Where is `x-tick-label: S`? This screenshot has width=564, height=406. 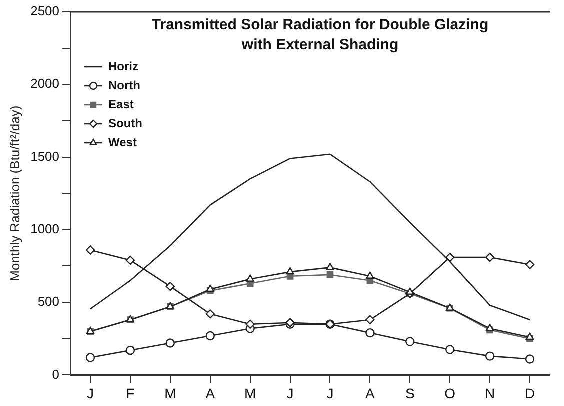 x-tick-label: S is located at coordinates (410, 393).